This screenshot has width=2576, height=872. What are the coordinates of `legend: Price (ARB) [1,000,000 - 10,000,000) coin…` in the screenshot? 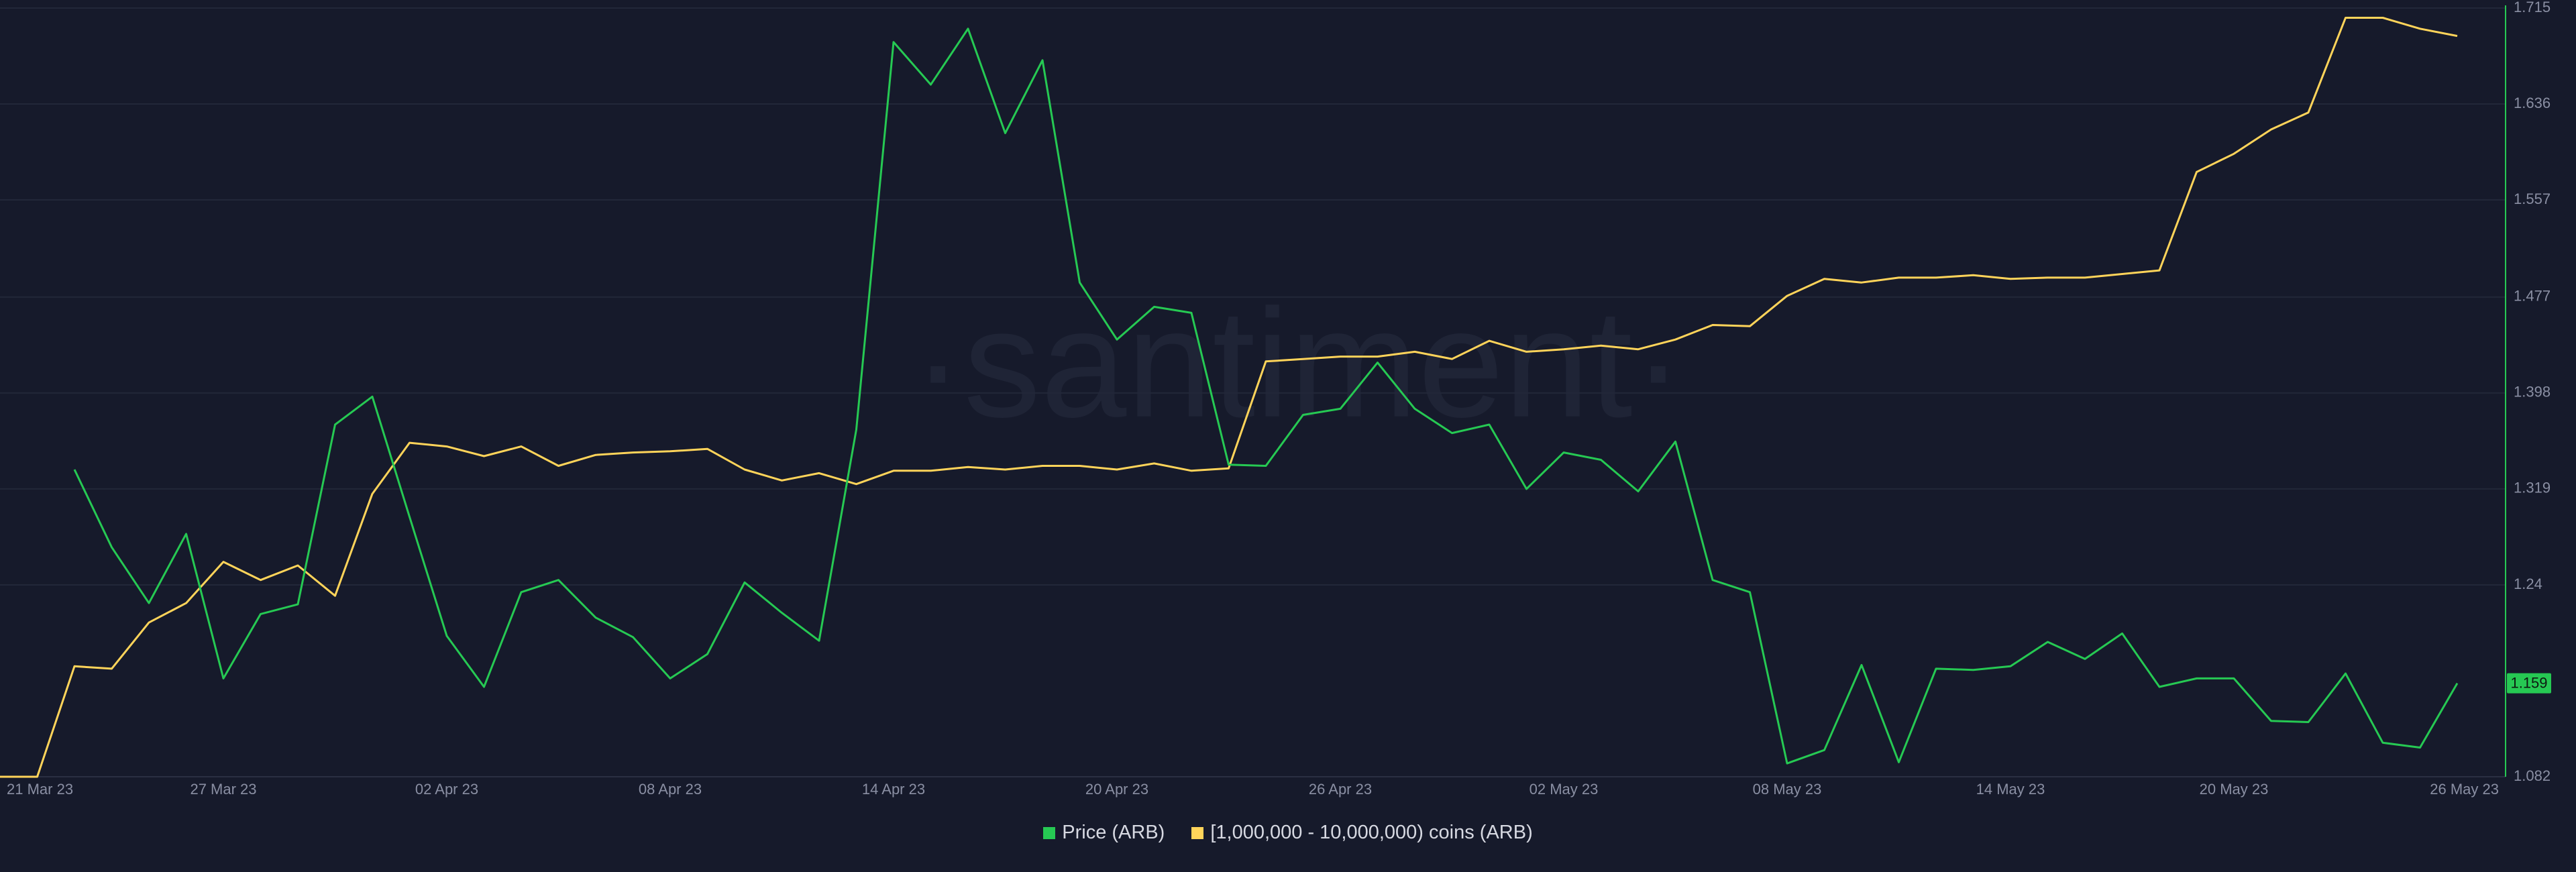 It's located at (1288, 833).